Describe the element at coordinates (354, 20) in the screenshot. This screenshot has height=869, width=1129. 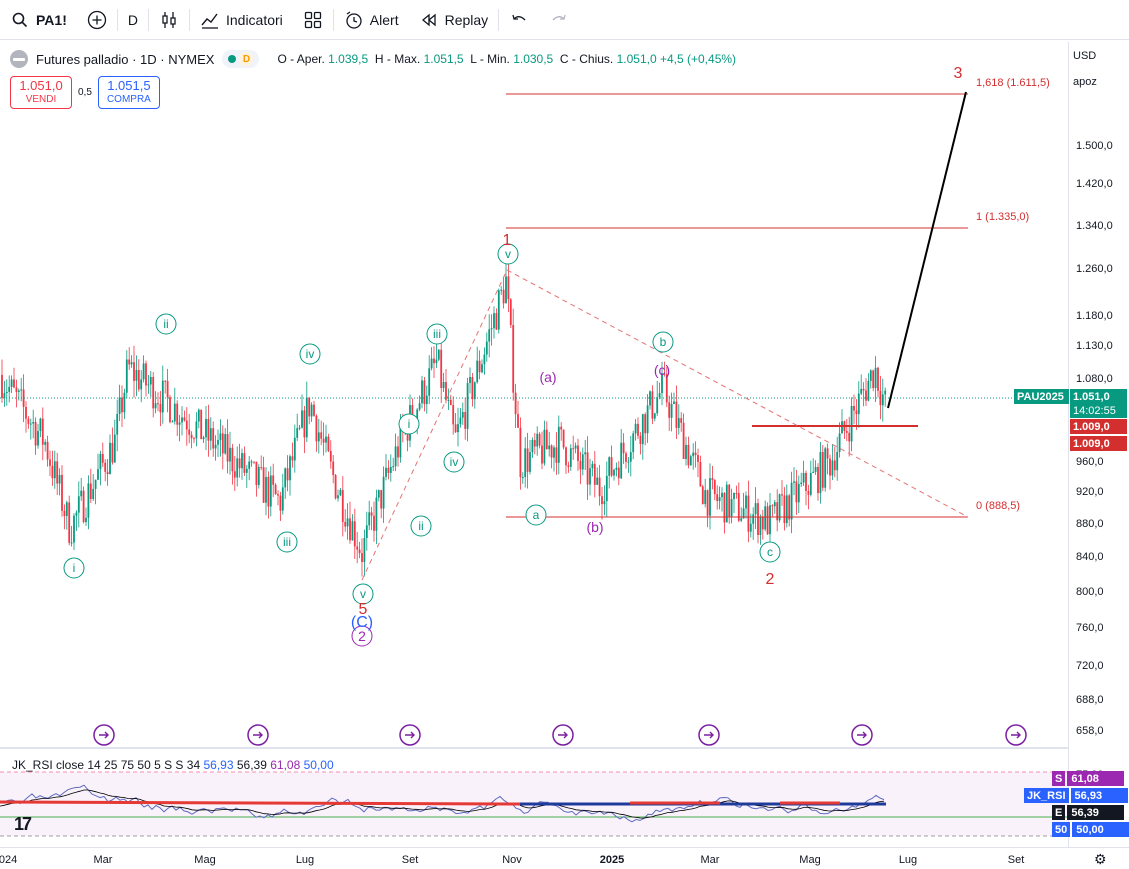
I see `alarm-clock-icon` at that location.